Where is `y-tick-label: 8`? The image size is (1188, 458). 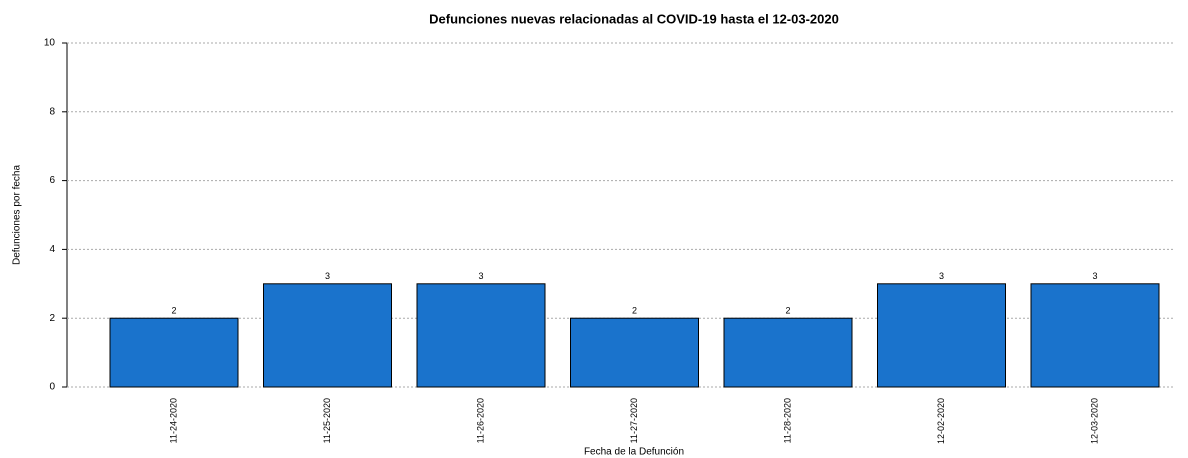
y-tick-label: 8 is located at coordinates (52, 111).